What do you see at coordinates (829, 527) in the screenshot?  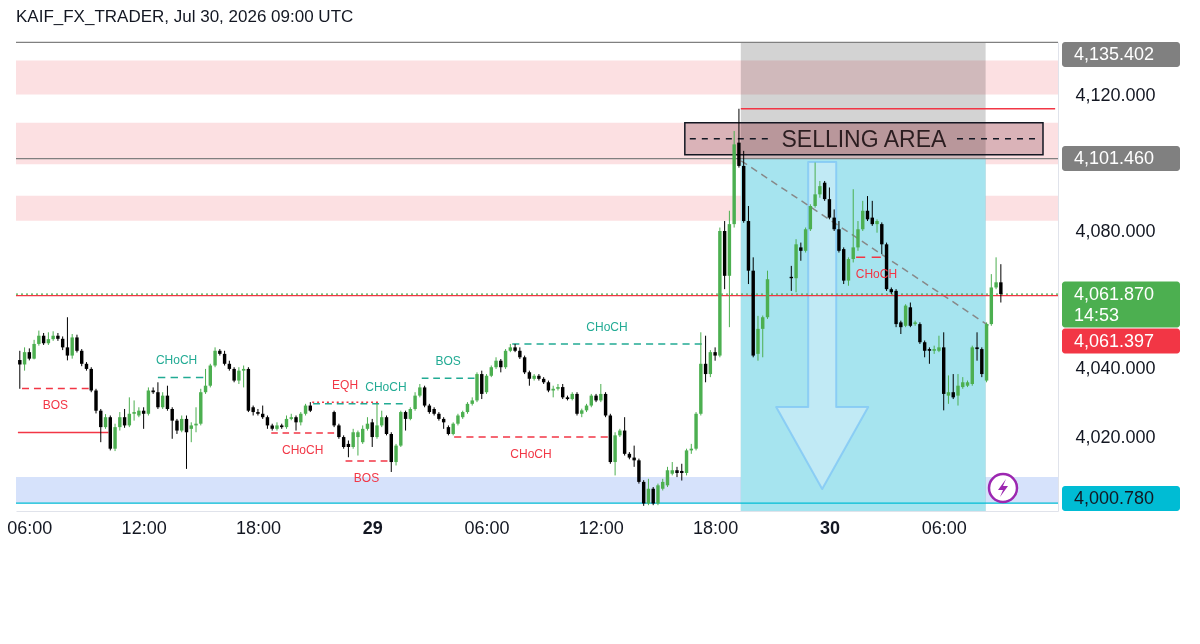 I see `x-tick-label: 30` at bounding box center [829, 527].